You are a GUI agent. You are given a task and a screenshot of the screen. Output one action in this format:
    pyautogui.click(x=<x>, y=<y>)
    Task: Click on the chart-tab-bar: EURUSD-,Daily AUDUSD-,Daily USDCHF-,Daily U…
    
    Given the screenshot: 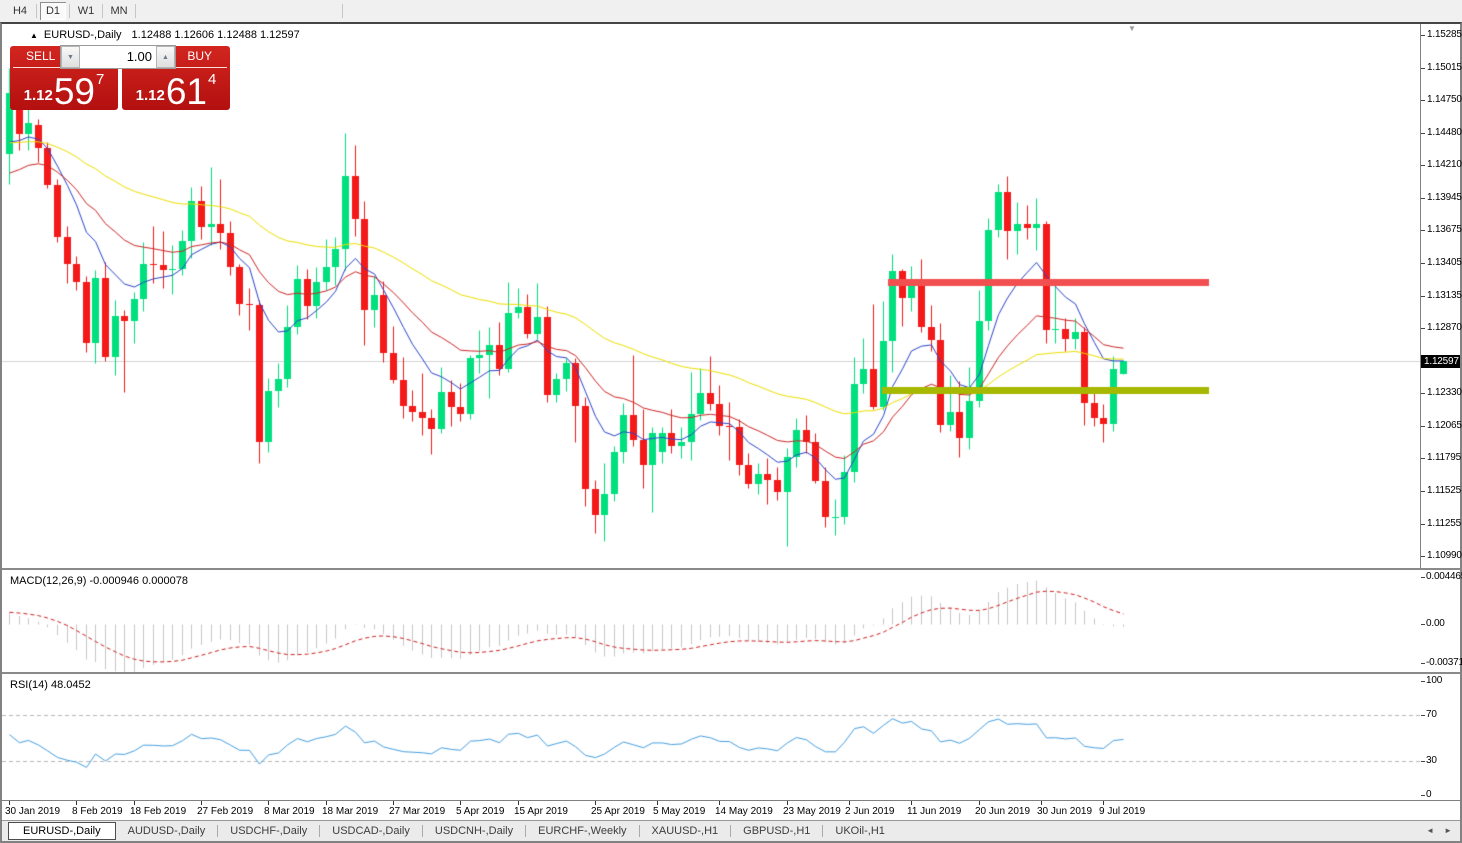 What is the action you would take?
    pyautogui.click(x=731, y=830)
    